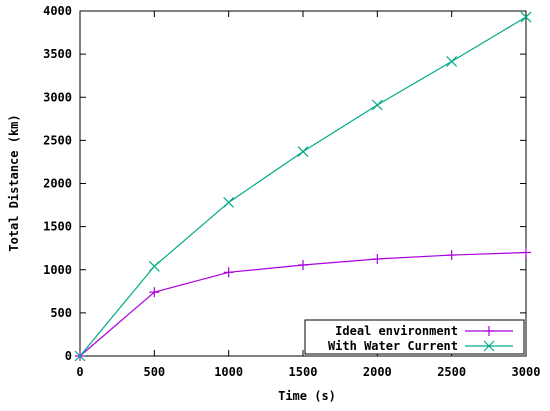 The width and height of the screenshot is (550, 411). Describe the element at coordinates (61, 313) in the screenshot. I see `y-tick-label: 500` at that location.